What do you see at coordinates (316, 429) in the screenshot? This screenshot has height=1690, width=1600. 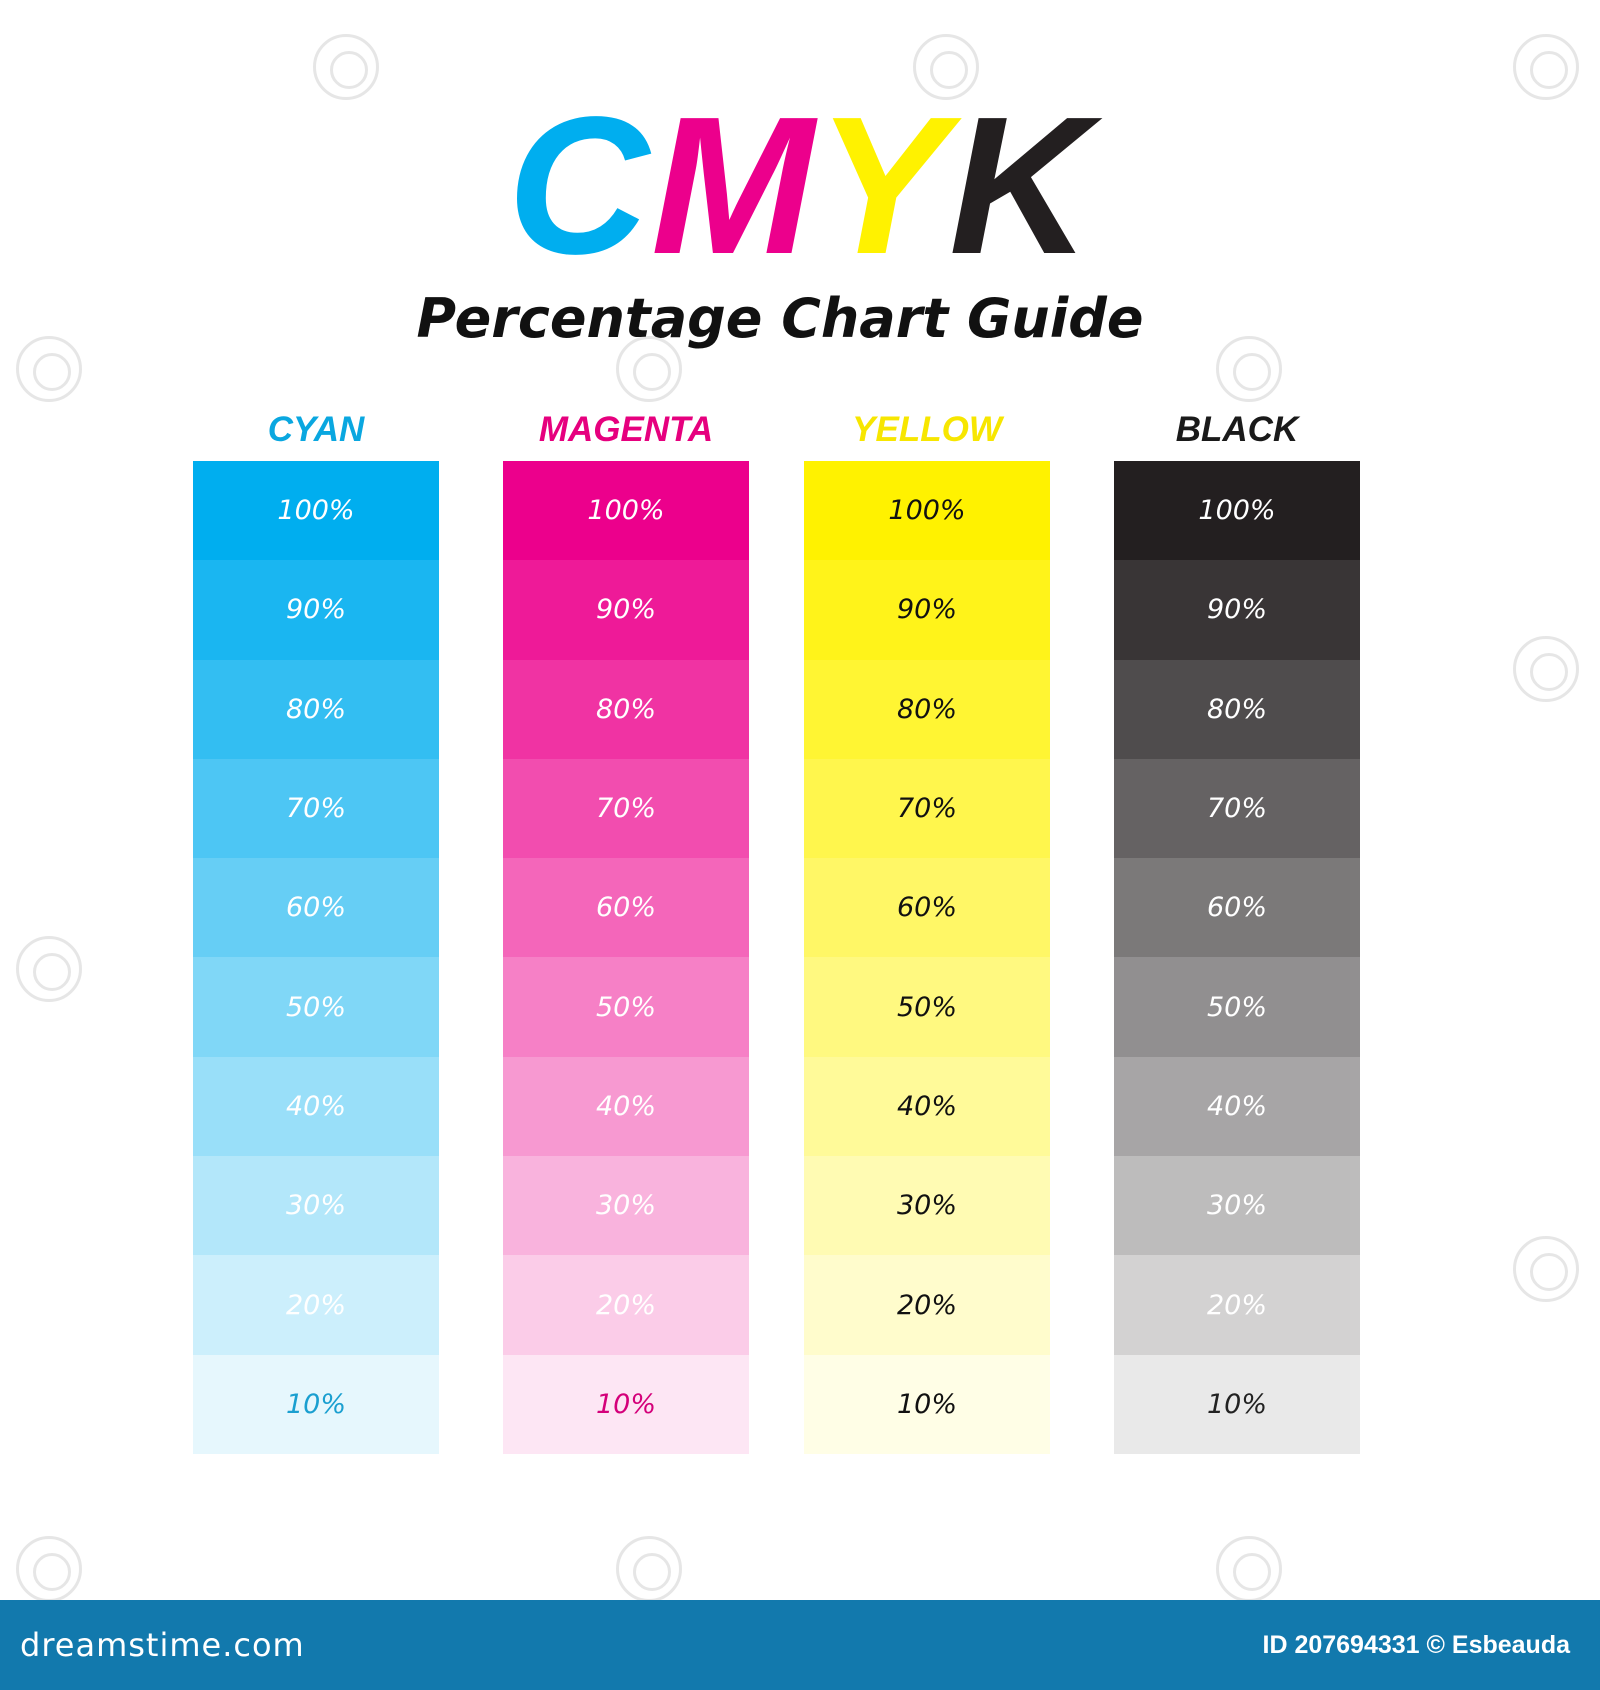 I see `column-label-cyan: CYAN` at bounding box center [316, 429].